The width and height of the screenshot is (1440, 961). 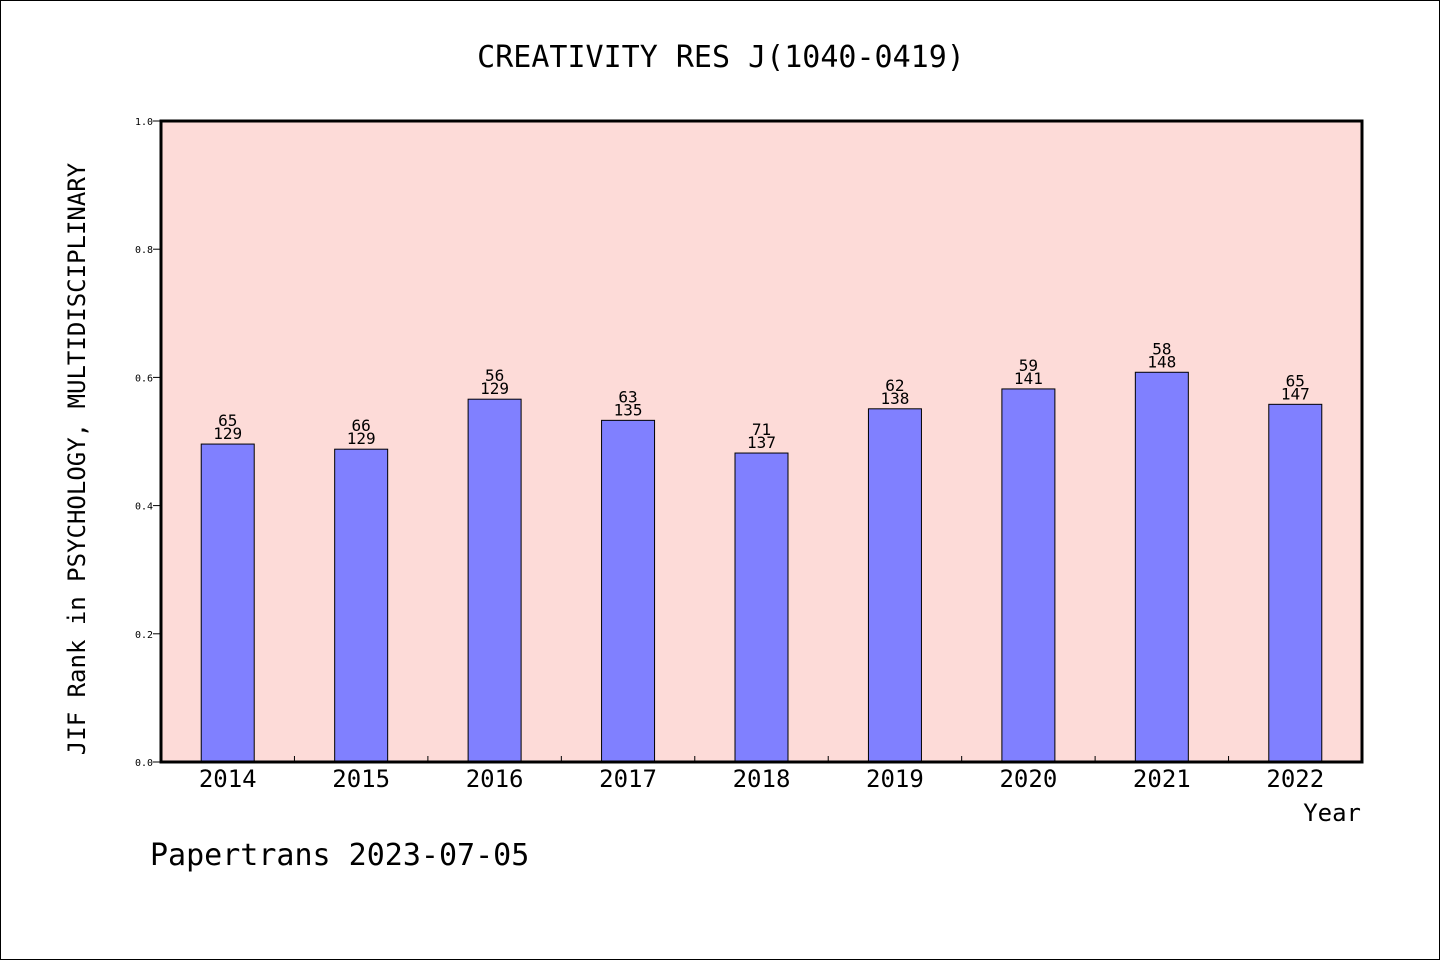 I want to click on x-tick-label: 2017, so click(x=628, y=779).